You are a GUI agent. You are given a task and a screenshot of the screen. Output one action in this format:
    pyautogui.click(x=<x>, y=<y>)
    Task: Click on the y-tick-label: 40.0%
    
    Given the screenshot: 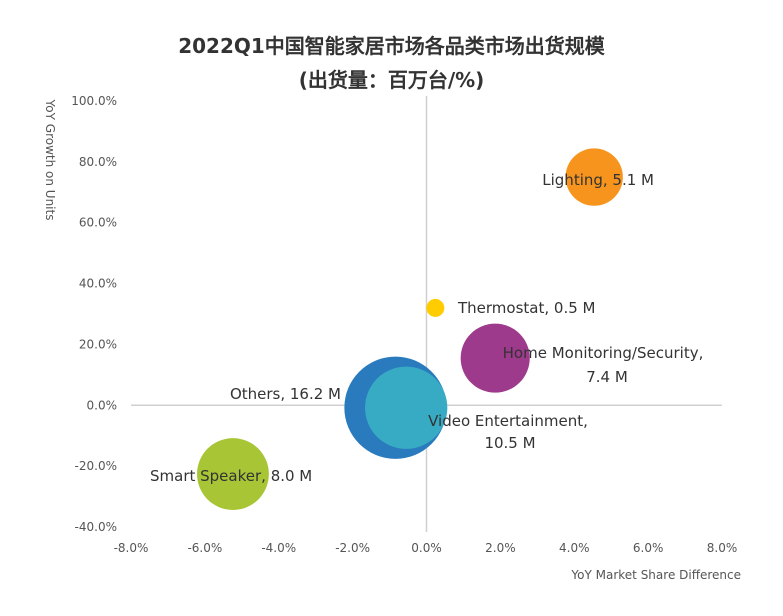 What is the action you would take?
    pyautogui.click(x=98, y=284)
    